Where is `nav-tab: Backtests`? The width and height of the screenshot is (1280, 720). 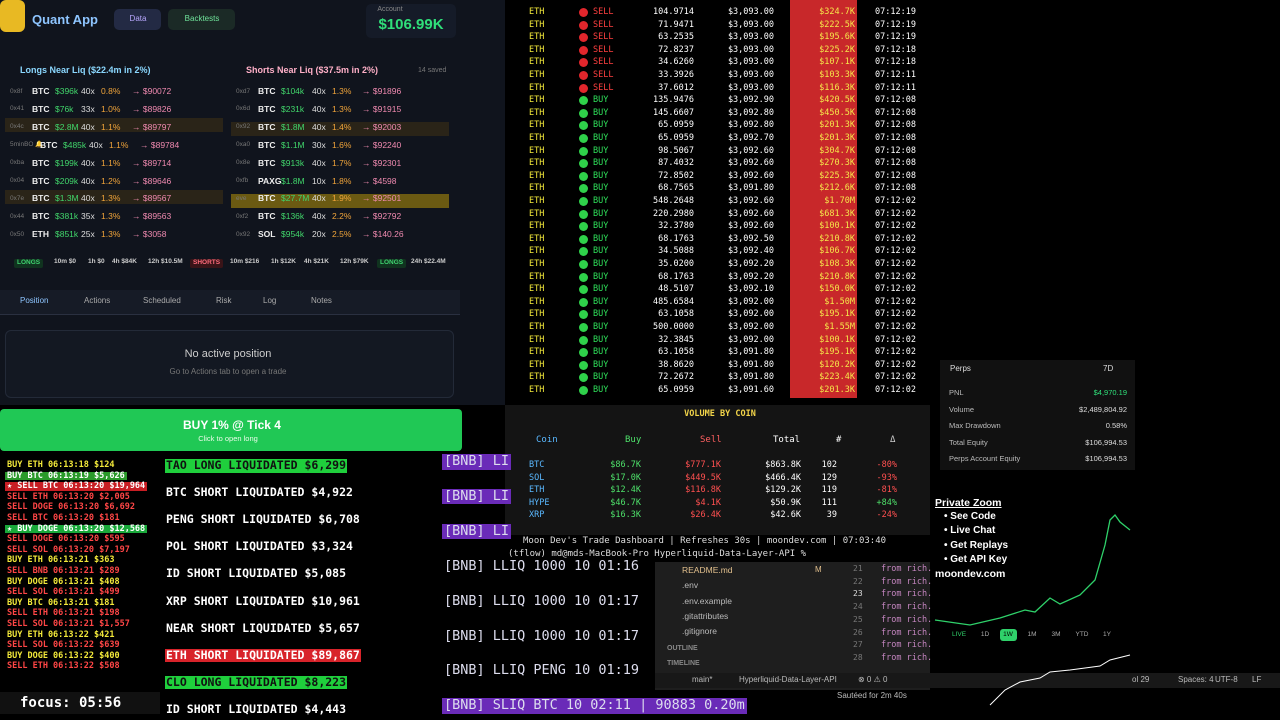
nav-tab: Backtests is located at coordinates (202, 18).